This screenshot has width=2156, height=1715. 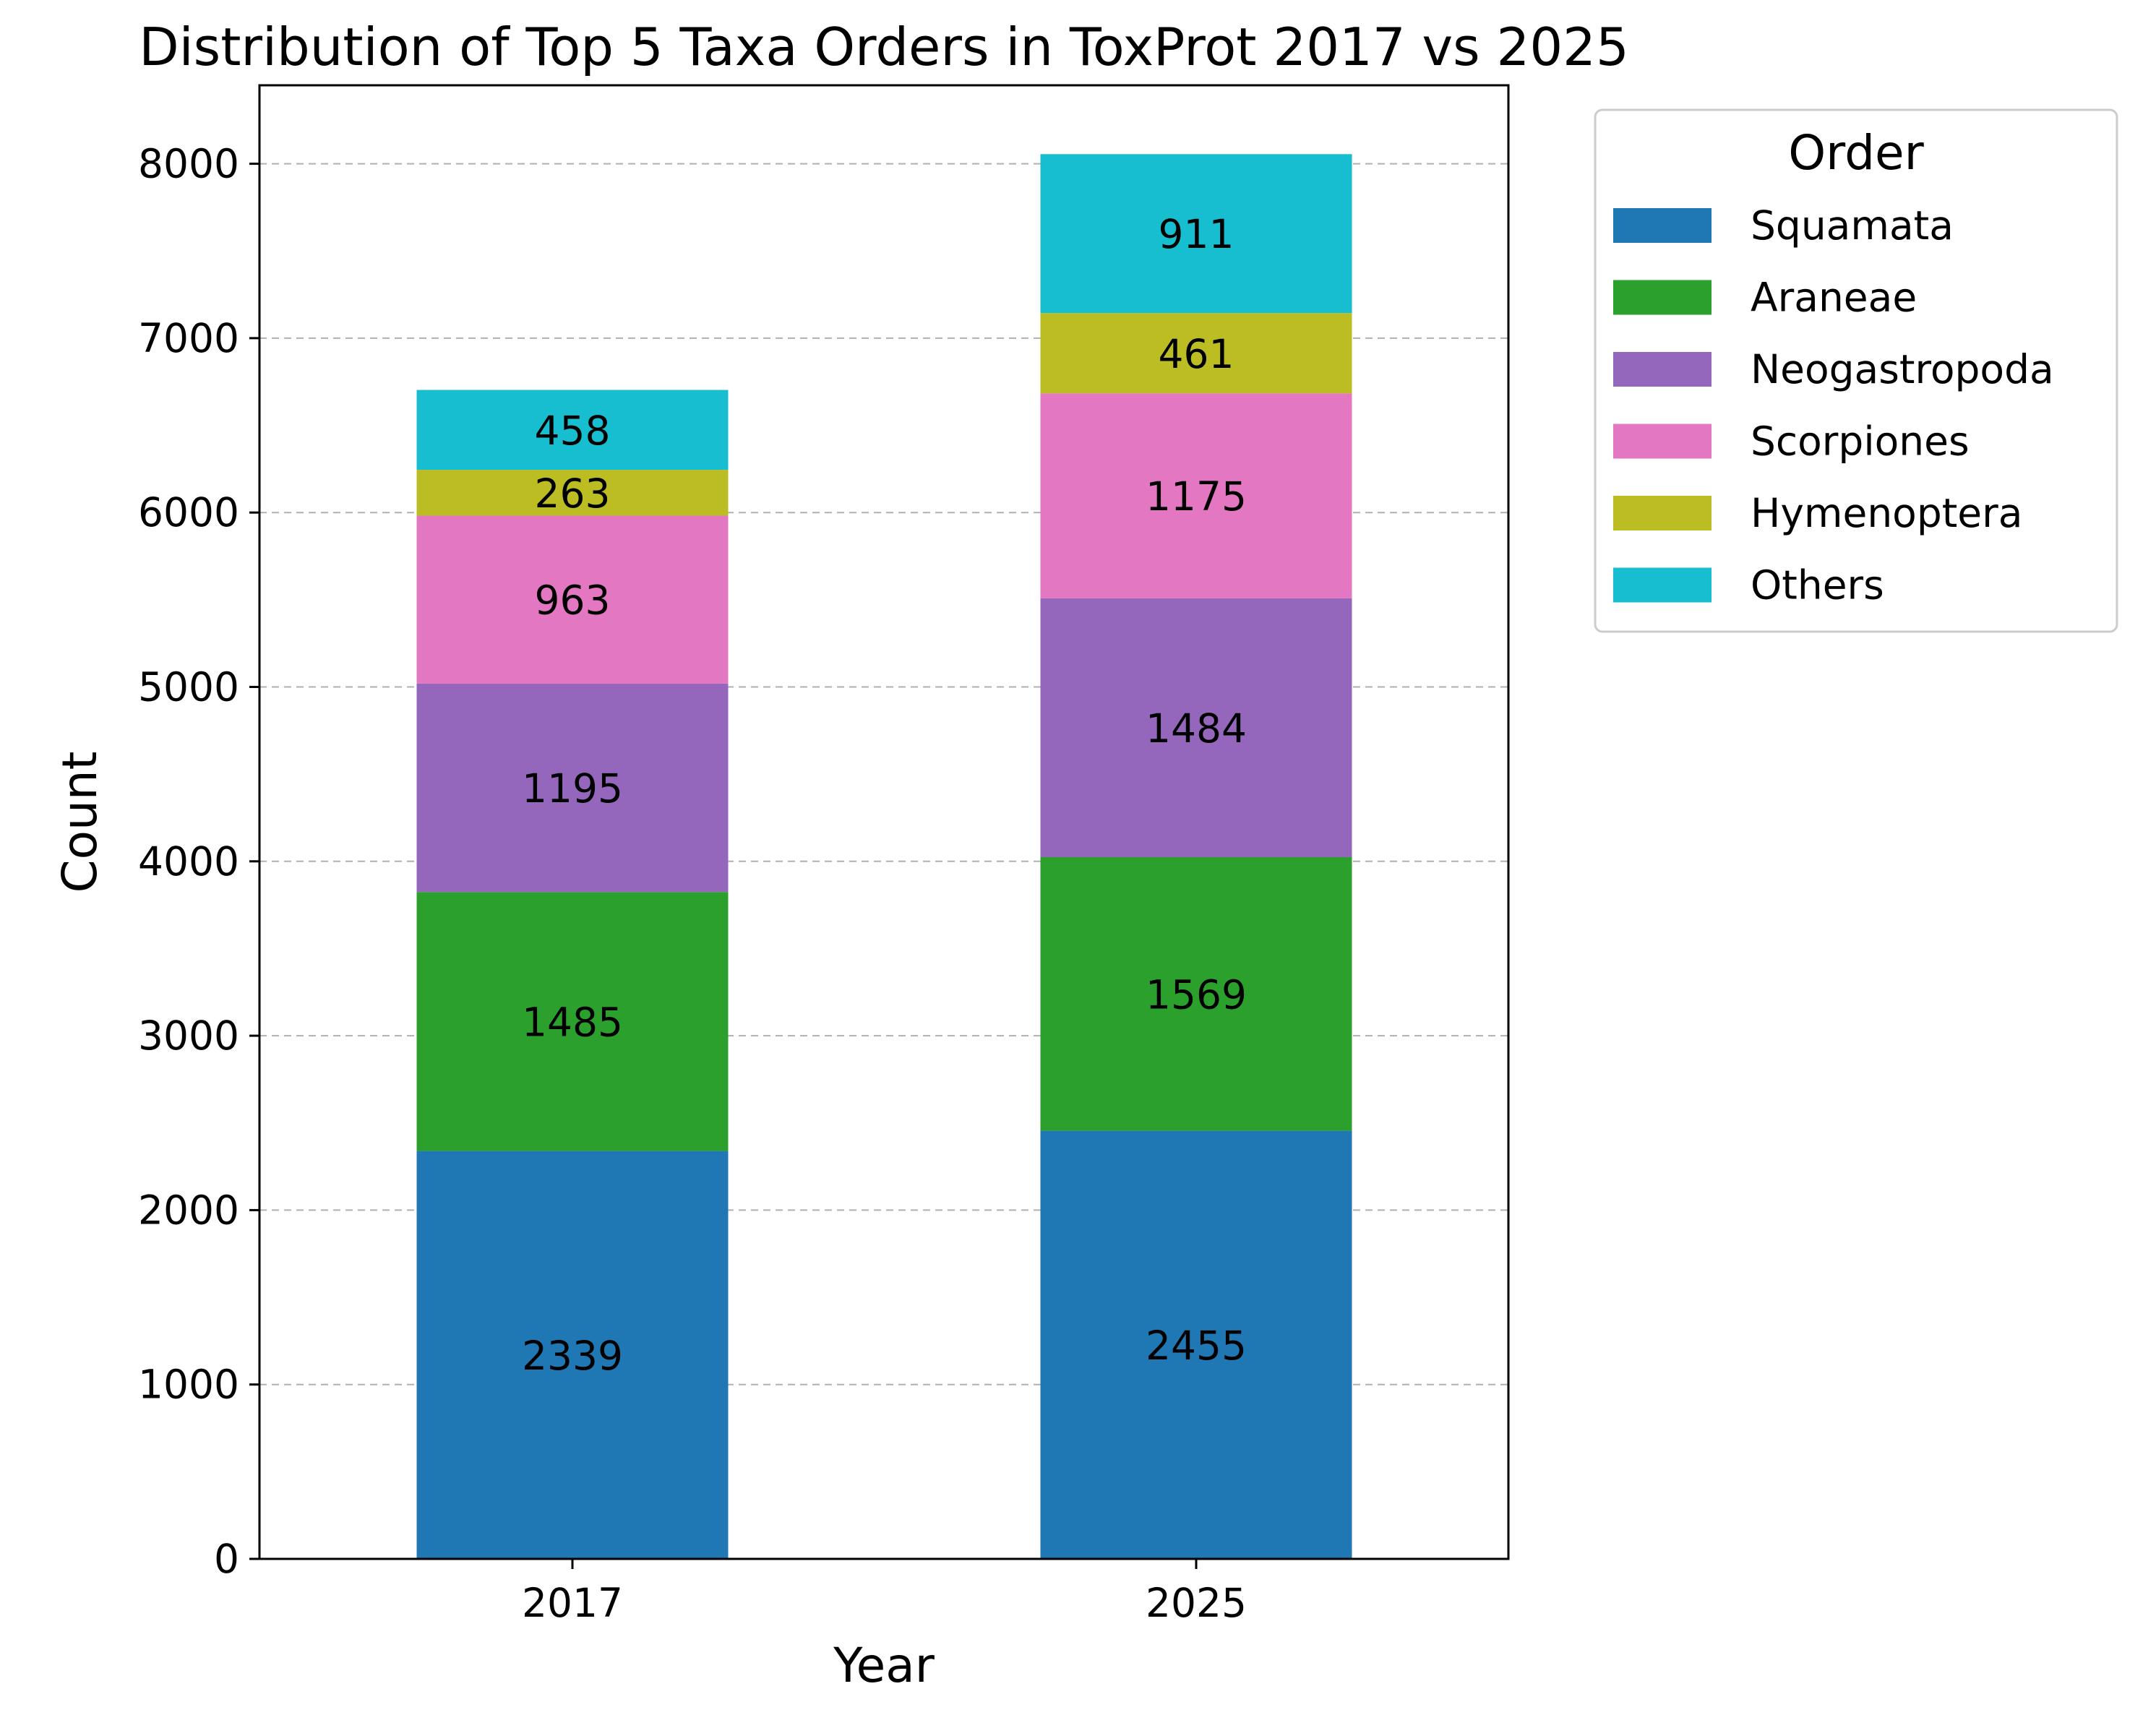 What do you see at coordinates (884, 1665) in the screenshot?
I see `x-axis-label: Year` at bounding box center [884, 1665].